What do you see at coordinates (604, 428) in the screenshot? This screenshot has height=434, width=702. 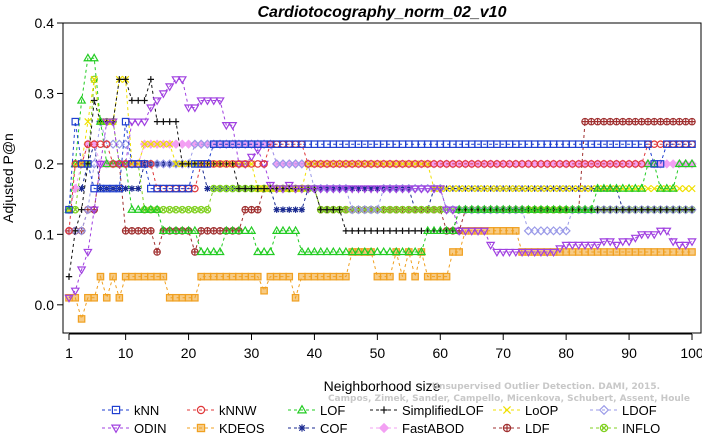 I see `legend-marker-inflo` at bounding box center [604, 428].